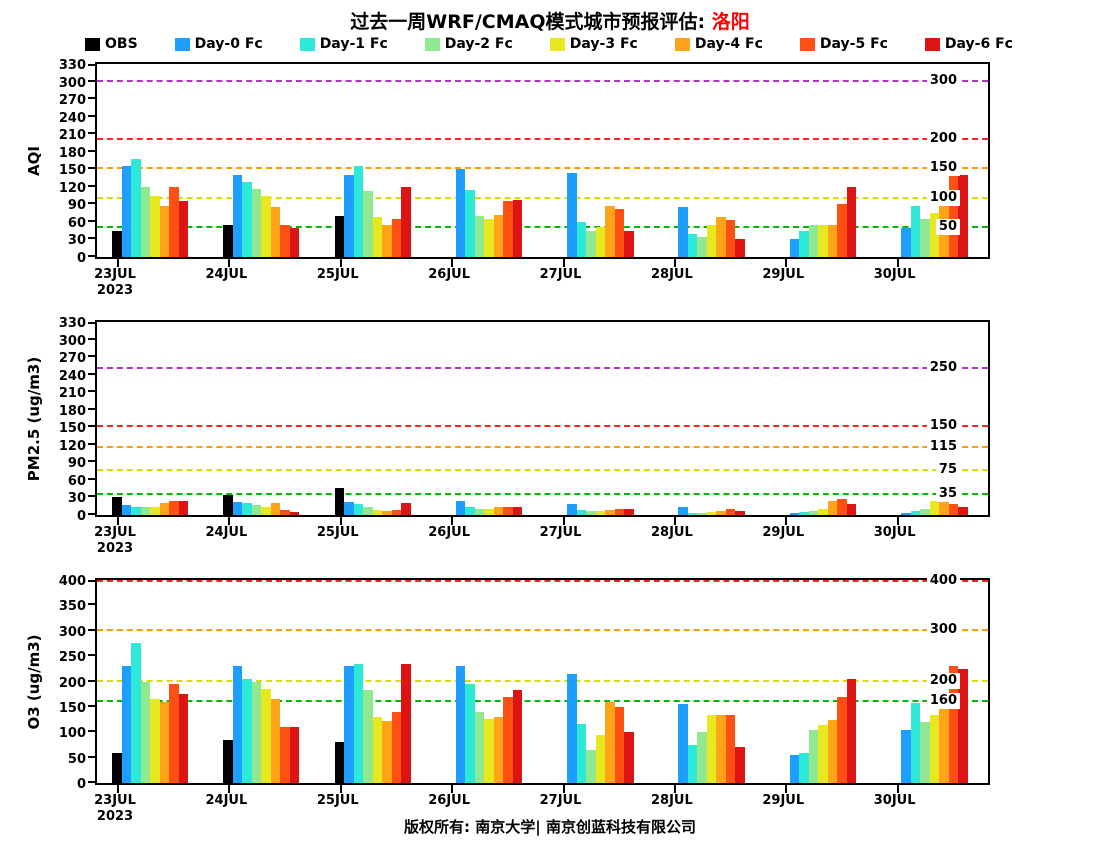 This screenshot has width=1100, height=850. Describe the element at coordinates (81, 784) in the screenshot. I see `y-tick-label: 0` at that location.